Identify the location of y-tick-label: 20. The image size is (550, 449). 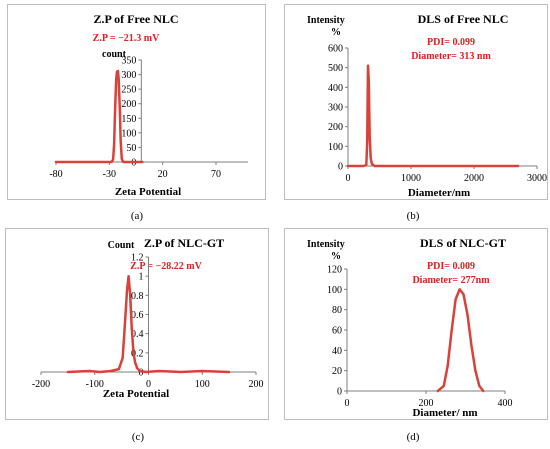
(337, 371).